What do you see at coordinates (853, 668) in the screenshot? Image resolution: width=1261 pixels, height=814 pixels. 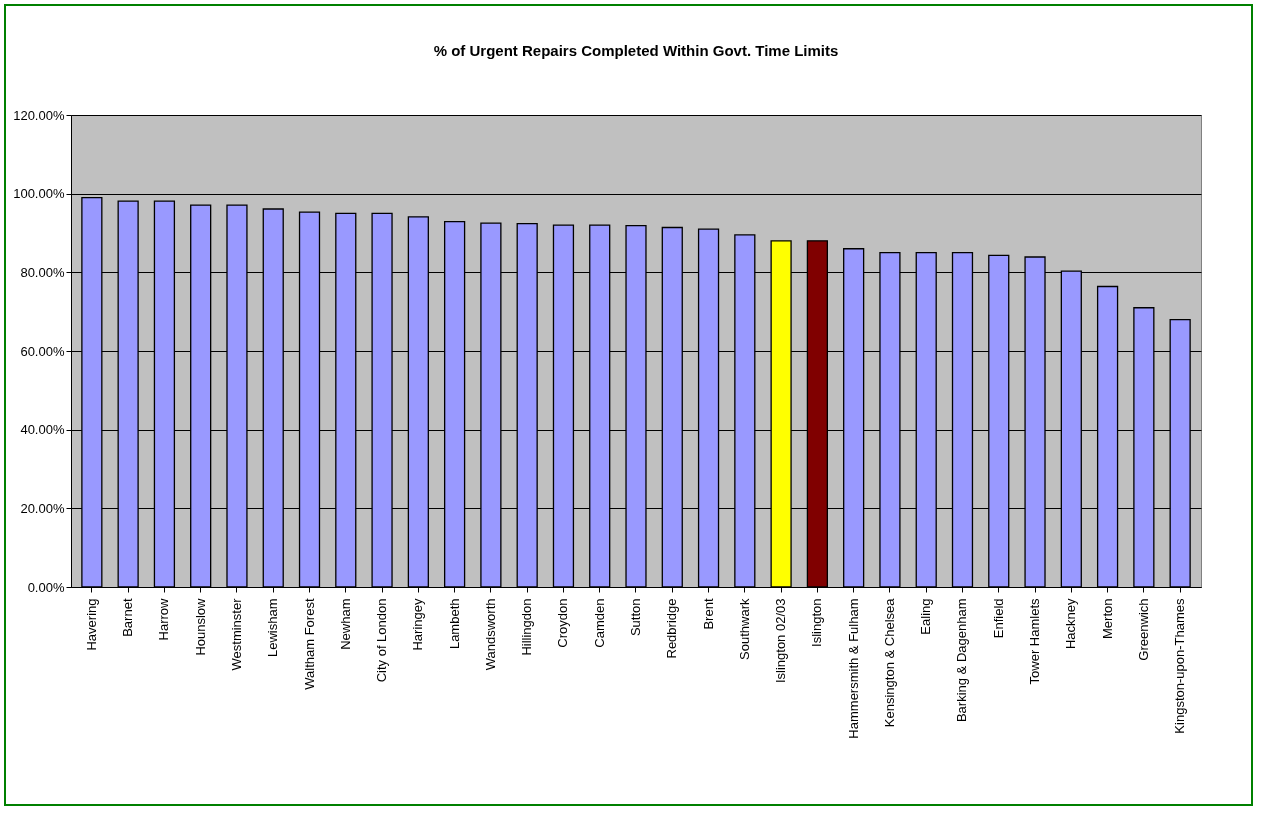 I see `x-tick-label: Hammersmith & Fulham` at bounding box center [853, 668].